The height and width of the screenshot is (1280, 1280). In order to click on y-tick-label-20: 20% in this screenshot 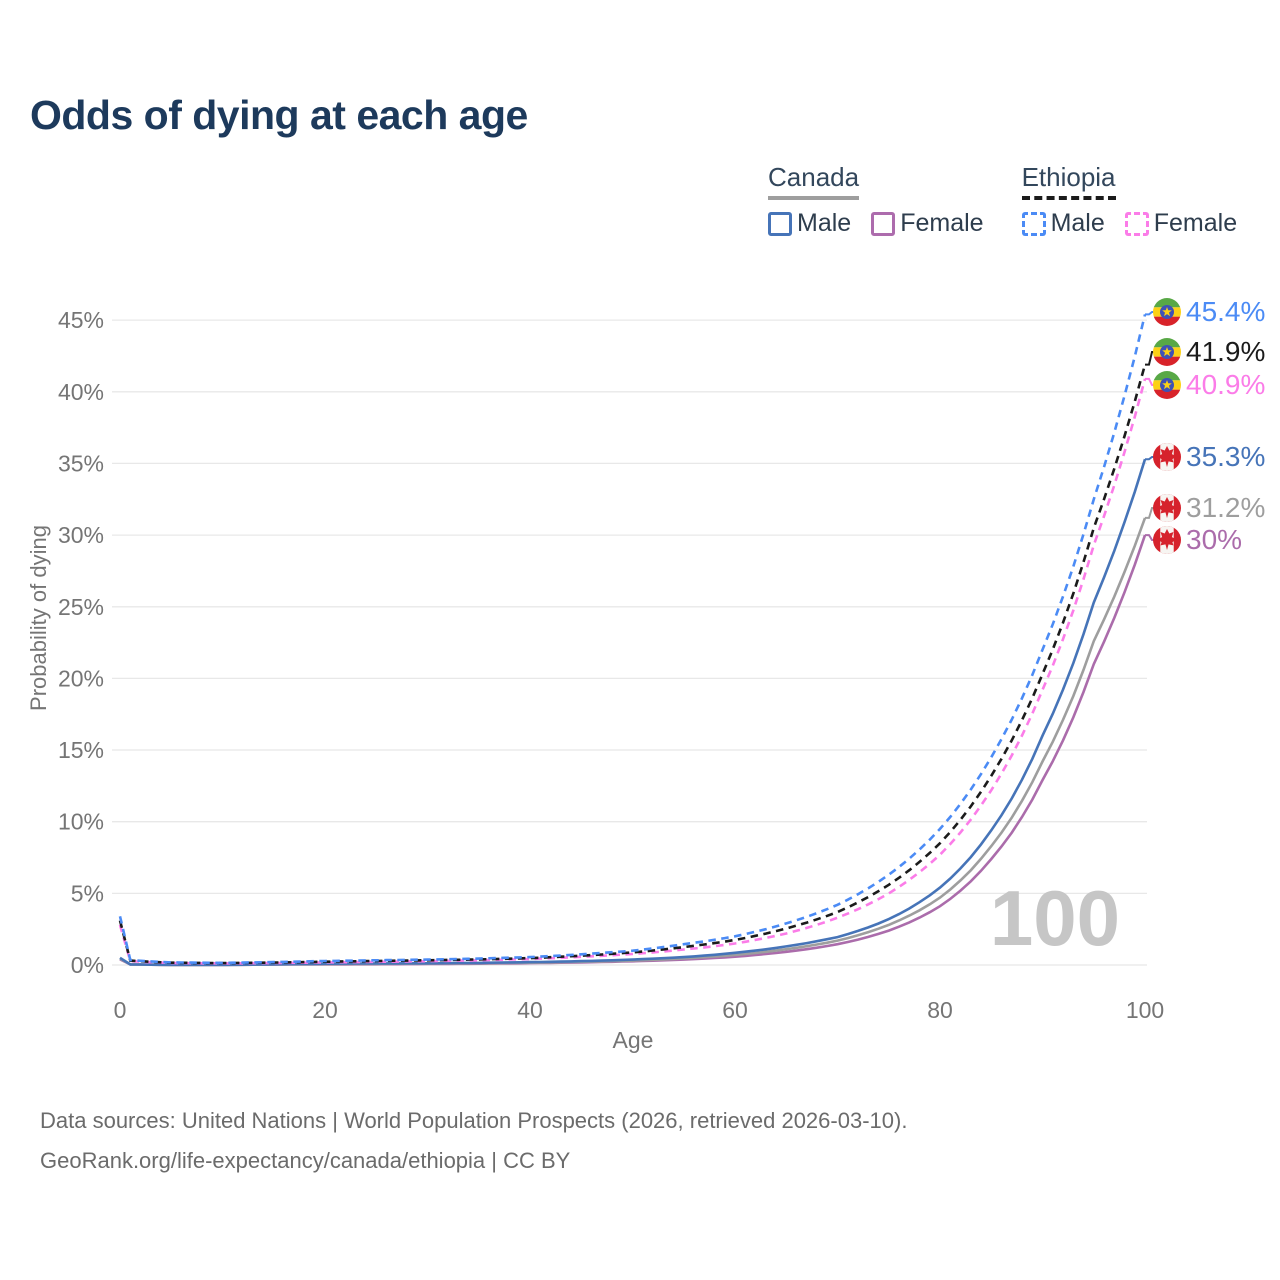, I will do `click(81, 678)`.